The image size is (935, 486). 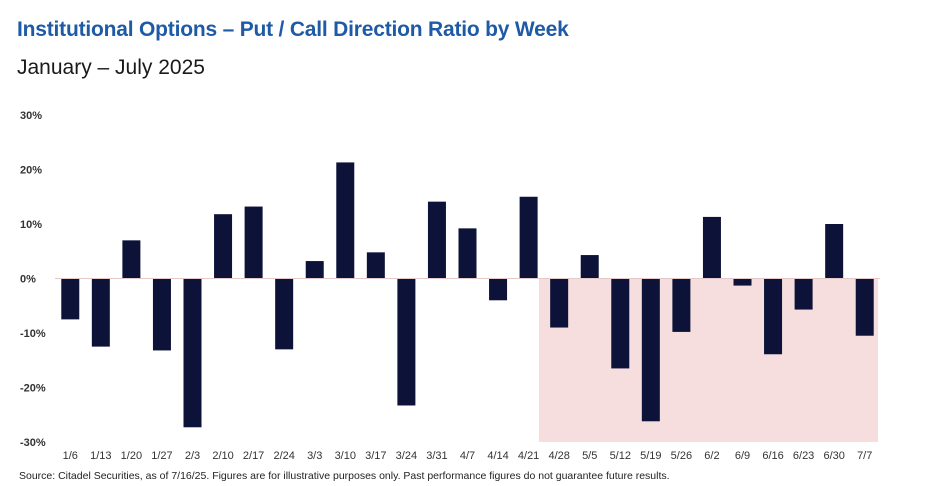 What do you see at coordinates (222, 456) in the screenshot?
I see `x-tick-label: 2/10` at bounding box center [222, 456].